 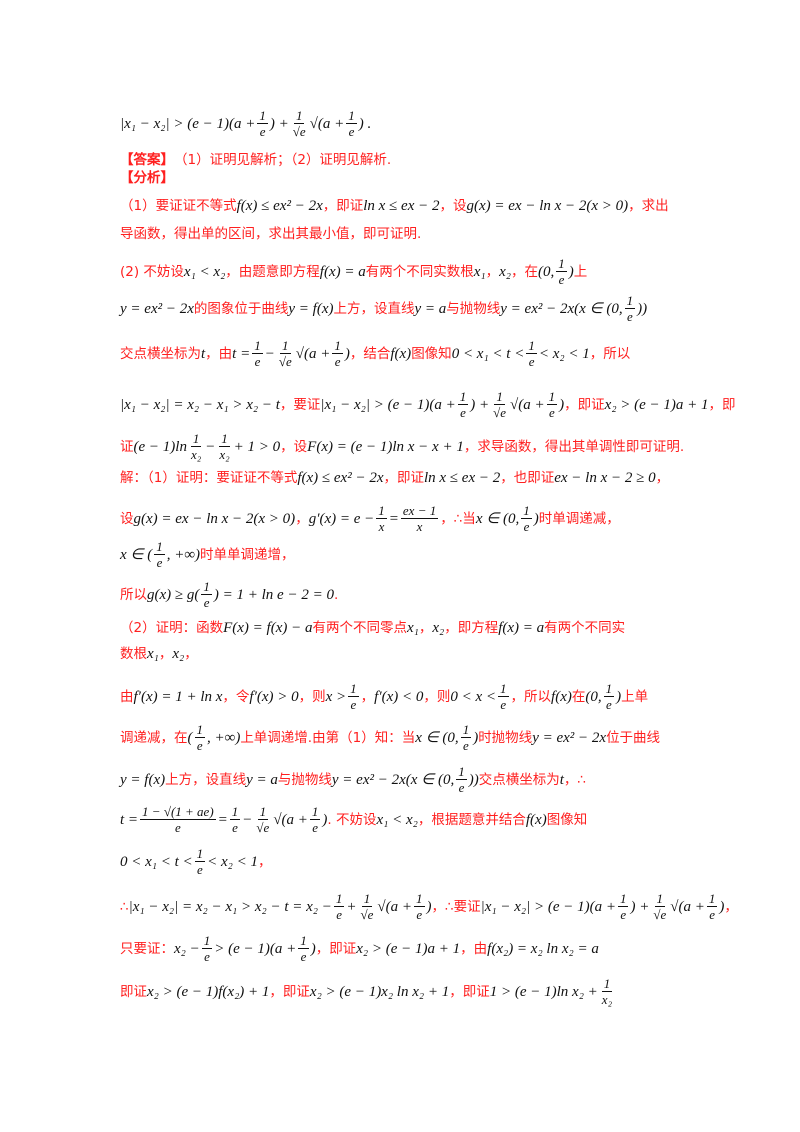 What do you see at coordinates (579, 518) in the screenshot?
I see `prose-text: 时单调递减，` at bounding box center [579, 518].